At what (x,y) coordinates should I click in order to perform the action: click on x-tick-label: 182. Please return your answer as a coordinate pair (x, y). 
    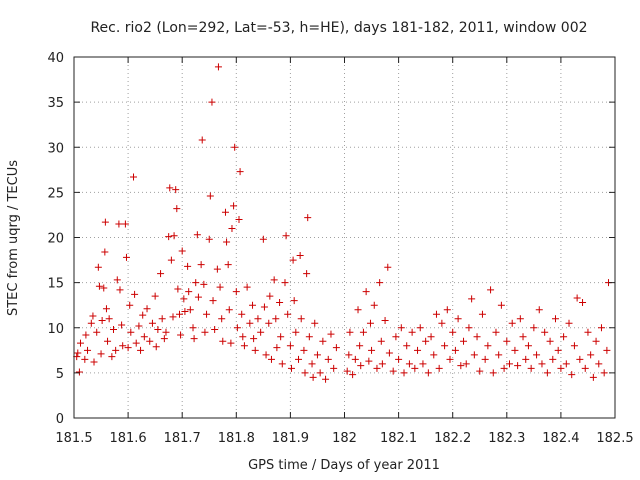
    Looking at the image, I should click on (344, 438).